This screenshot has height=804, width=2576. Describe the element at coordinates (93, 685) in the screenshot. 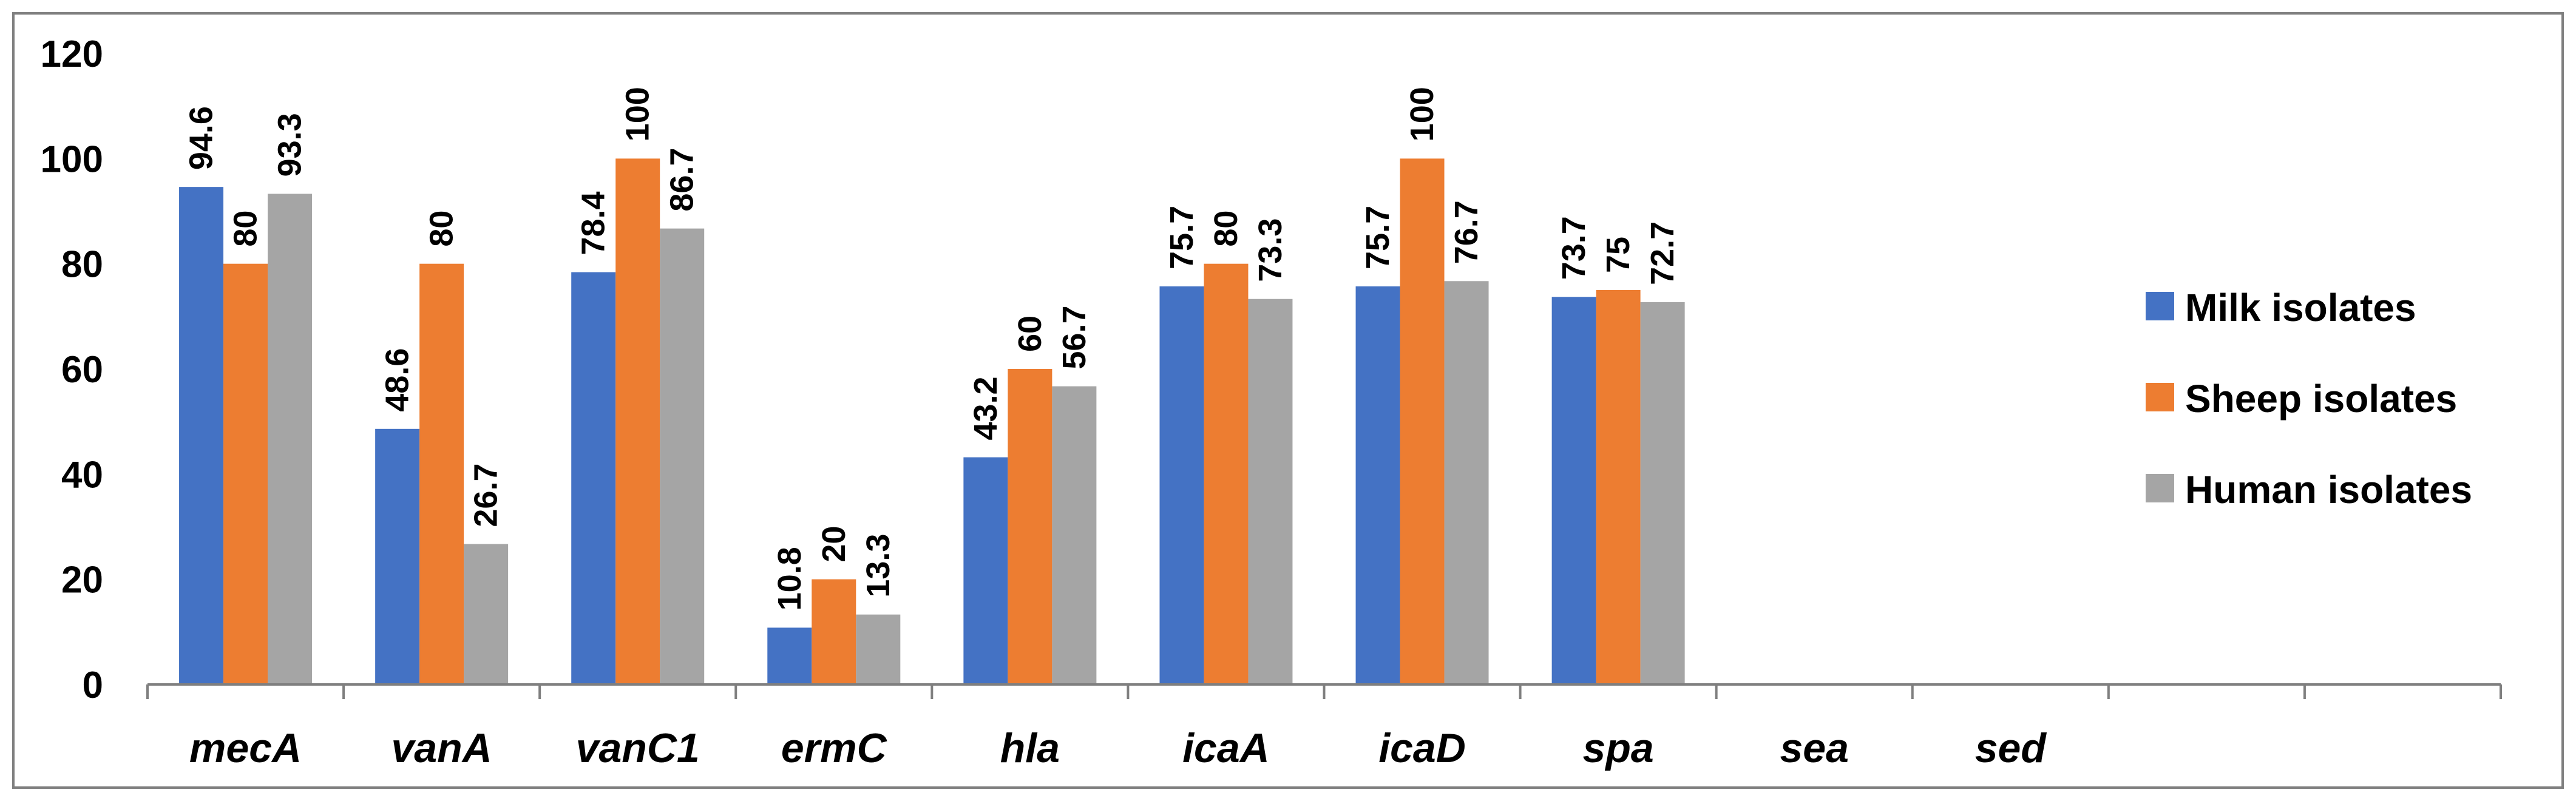

I see `y-tick-label: 0` at that location.